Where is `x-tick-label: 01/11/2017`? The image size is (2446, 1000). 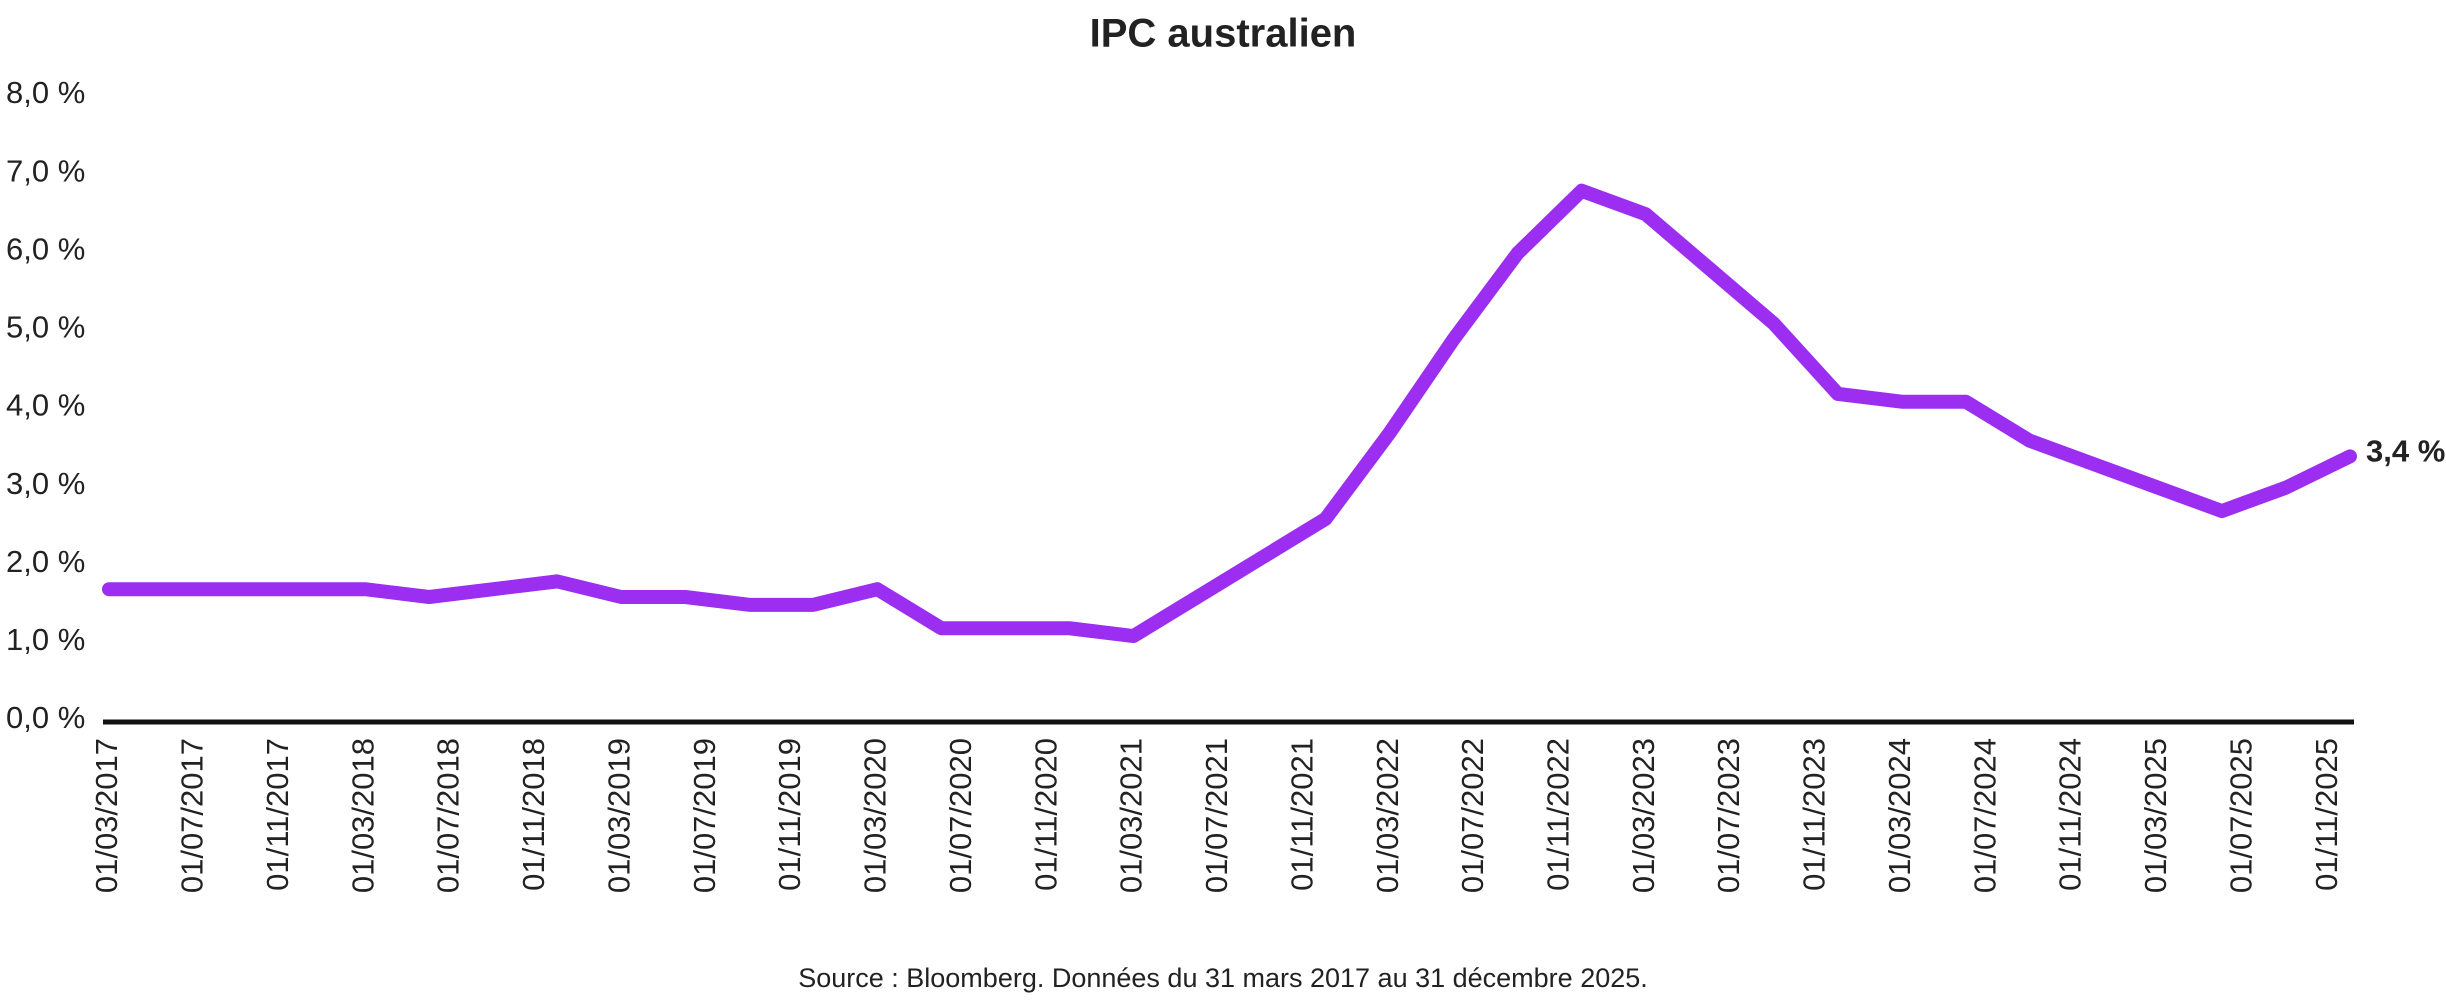
x-tick-label: 01/11/2017 is located at coordinates (277, 814).